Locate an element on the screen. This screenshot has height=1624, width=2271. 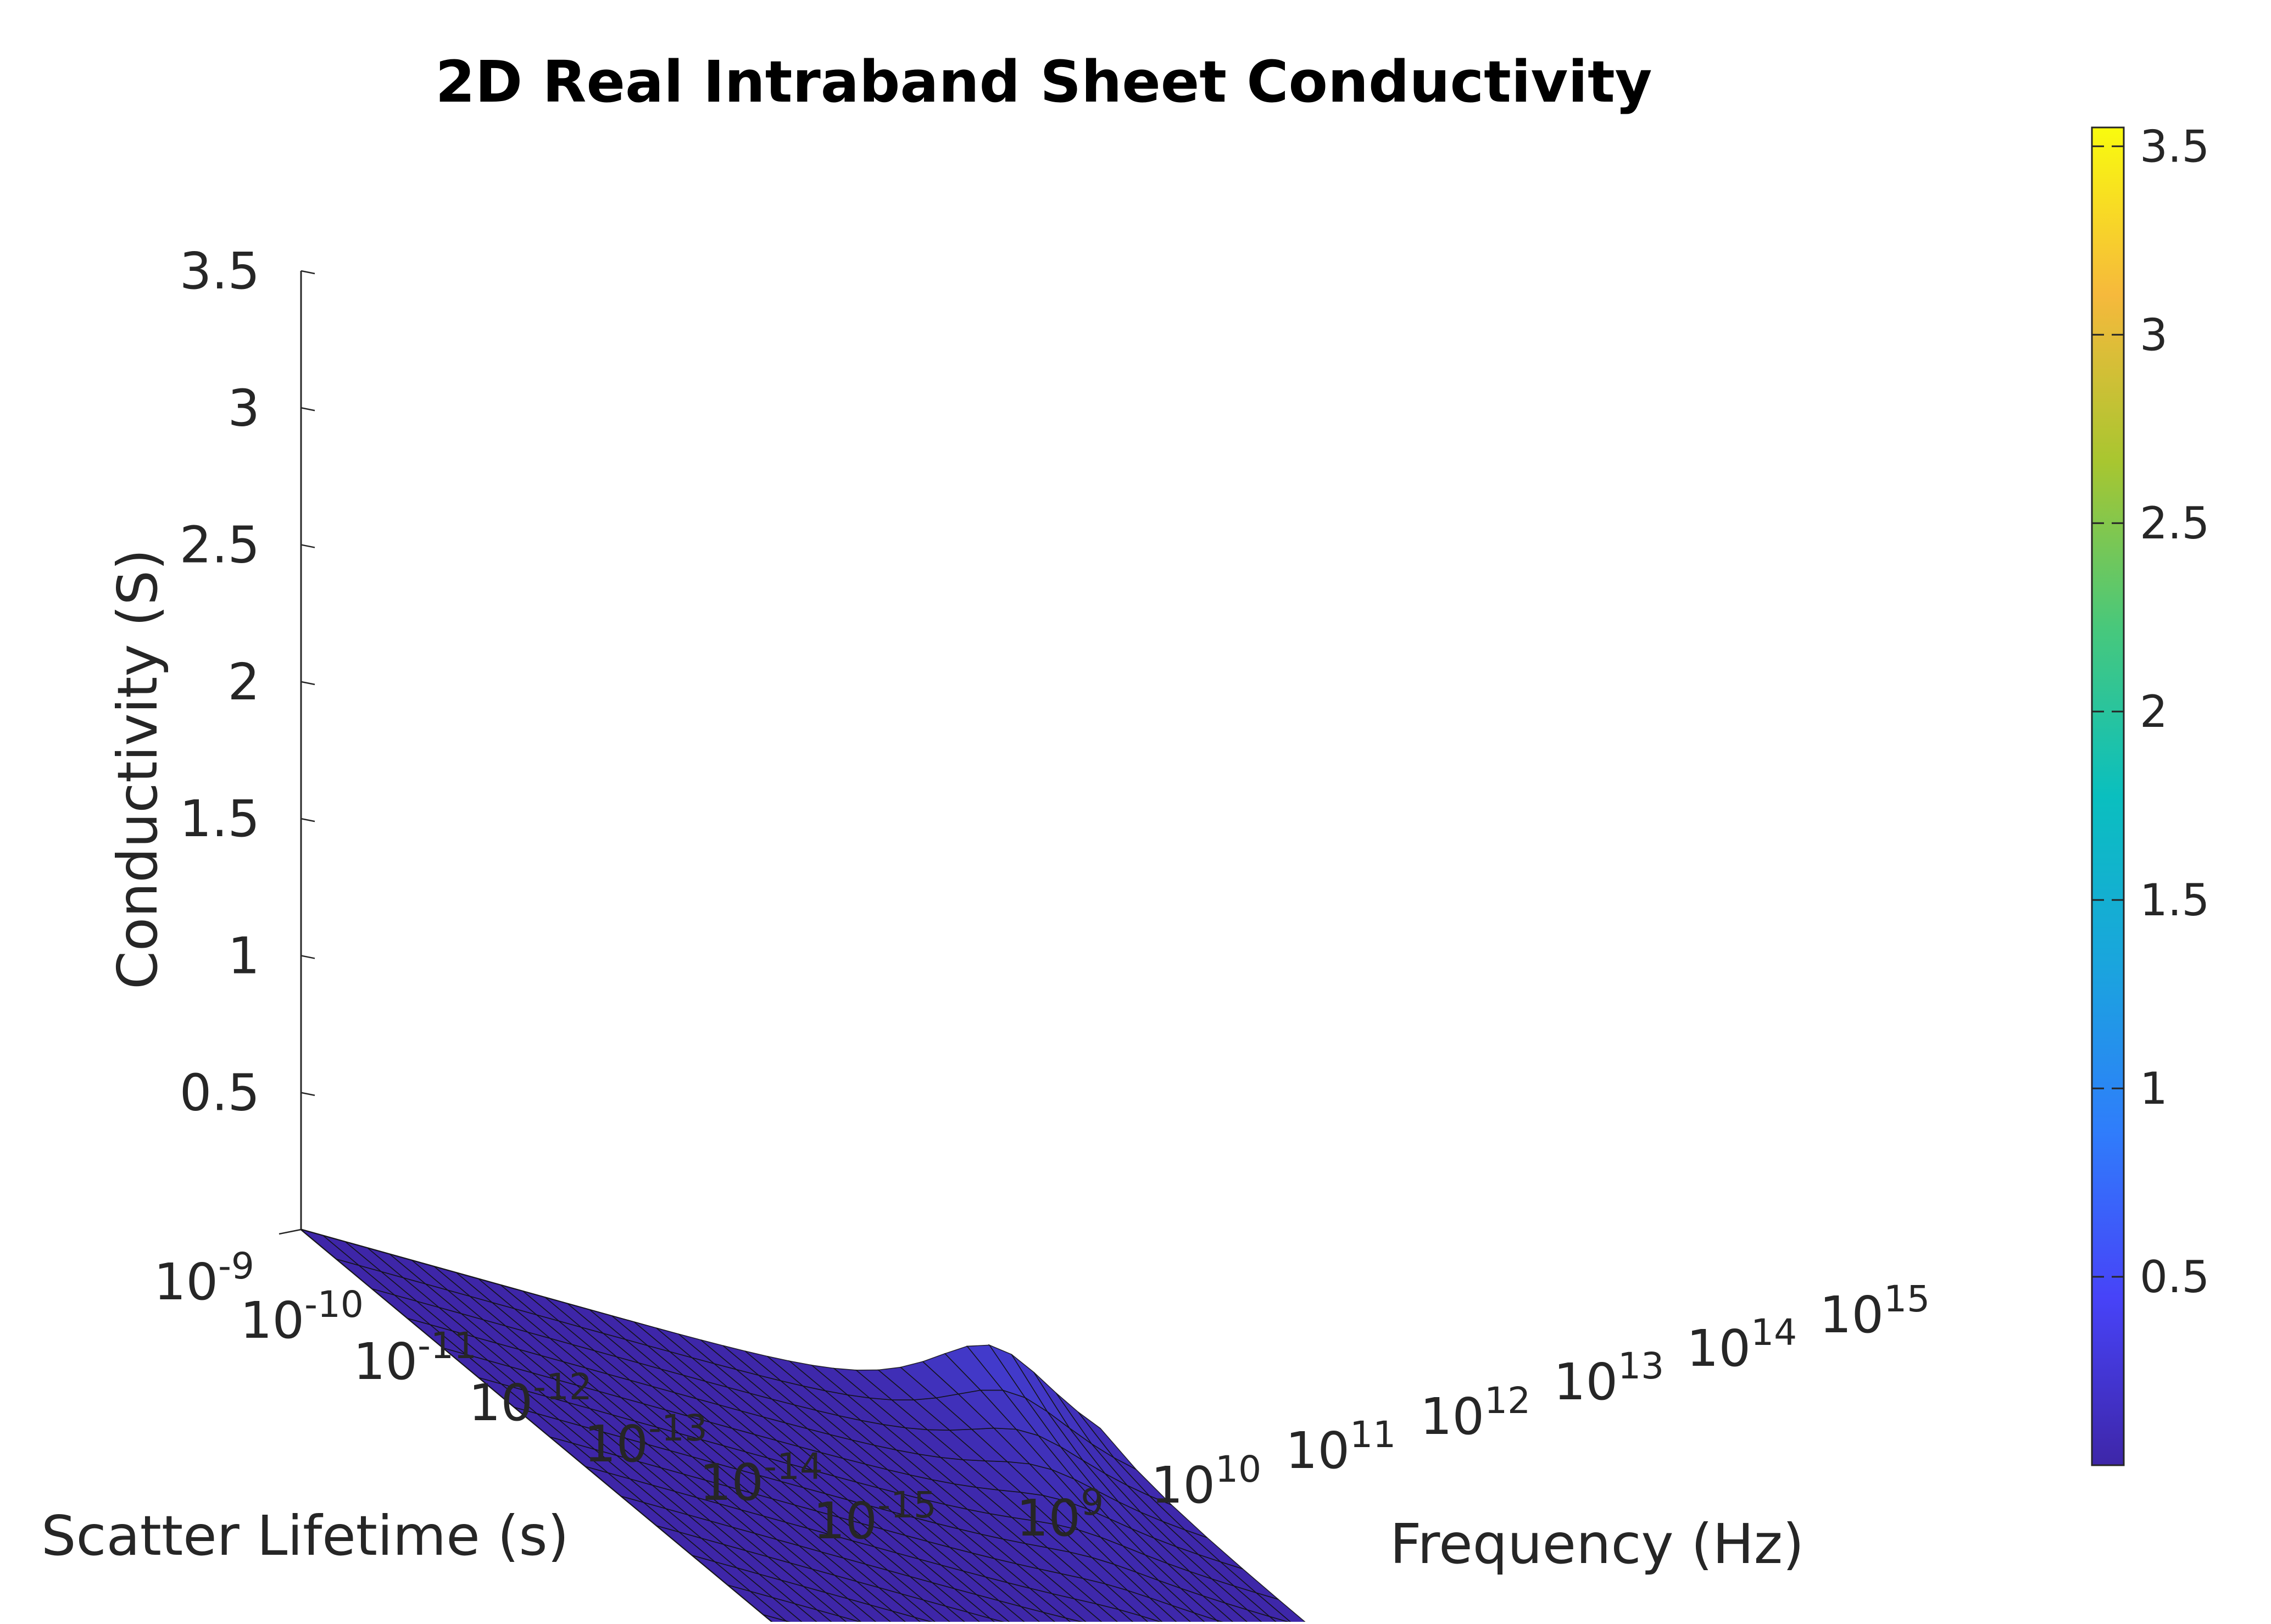
chart-title: 2D Real Intraband Sheet Conductivity is located at coordinates (1044, 81).